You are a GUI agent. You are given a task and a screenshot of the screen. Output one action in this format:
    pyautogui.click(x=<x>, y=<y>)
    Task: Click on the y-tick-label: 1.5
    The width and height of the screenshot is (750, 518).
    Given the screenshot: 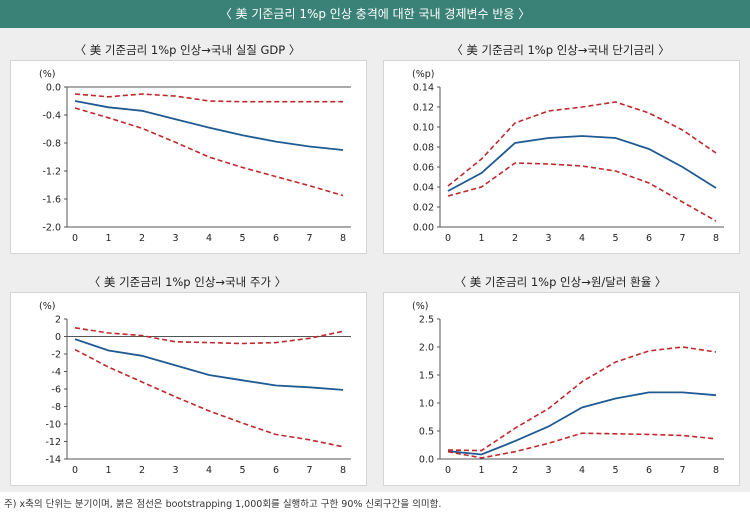 What is the action you would take?
    pyautogui.click(x=426, y=376)
    